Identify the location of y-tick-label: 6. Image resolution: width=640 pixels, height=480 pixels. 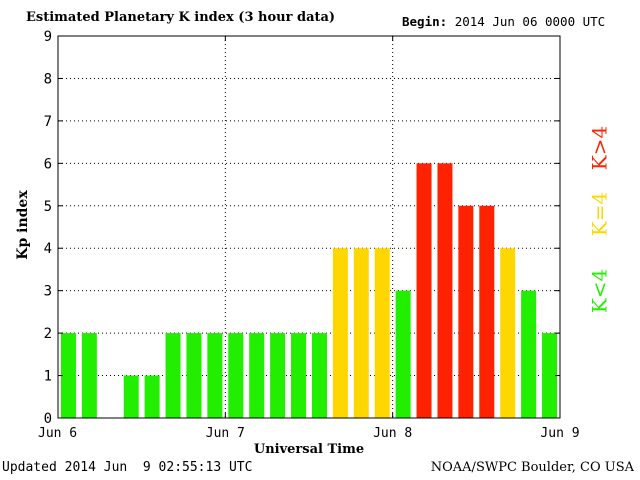
(48, 164).